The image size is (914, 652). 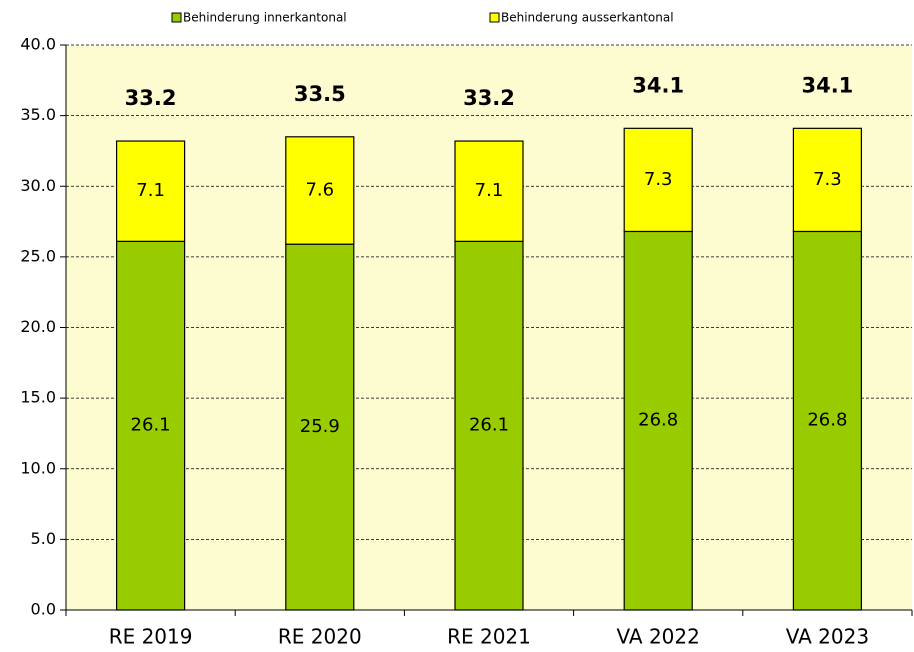 What do you see at coordinates (38, 255) in the screenshot?
I see `y-tick-label: 25.0` at bounding box center [38, 255].